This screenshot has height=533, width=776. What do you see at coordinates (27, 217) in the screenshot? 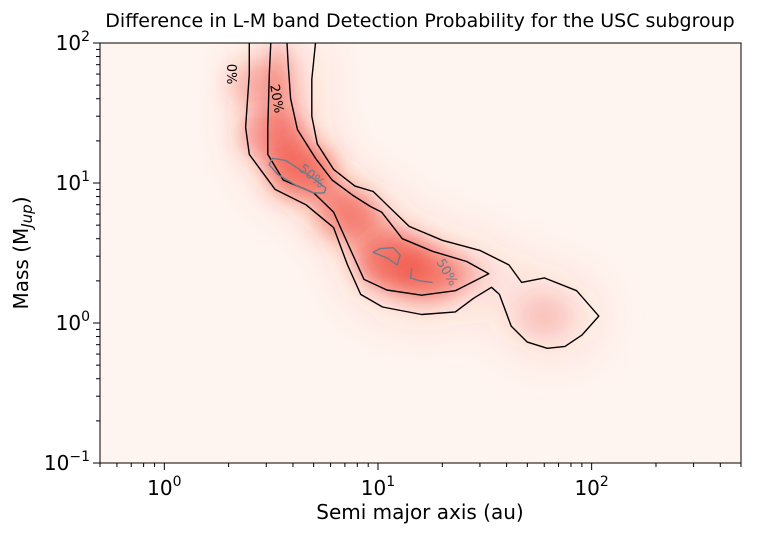
I see `y-axis-label-sub: Jup` at bounding box center [27, 217].